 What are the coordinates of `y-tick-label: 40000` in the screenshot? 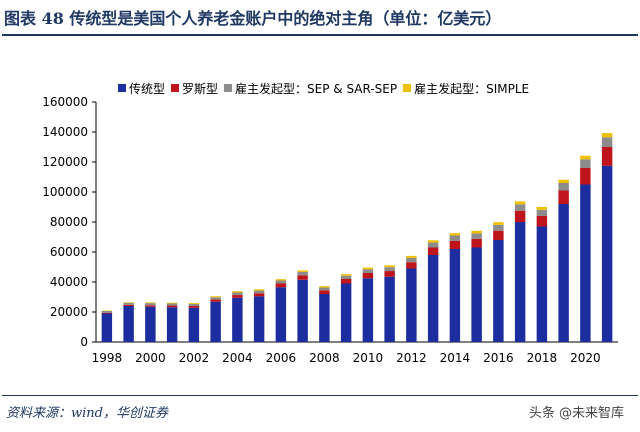 It's located at (69, 282).